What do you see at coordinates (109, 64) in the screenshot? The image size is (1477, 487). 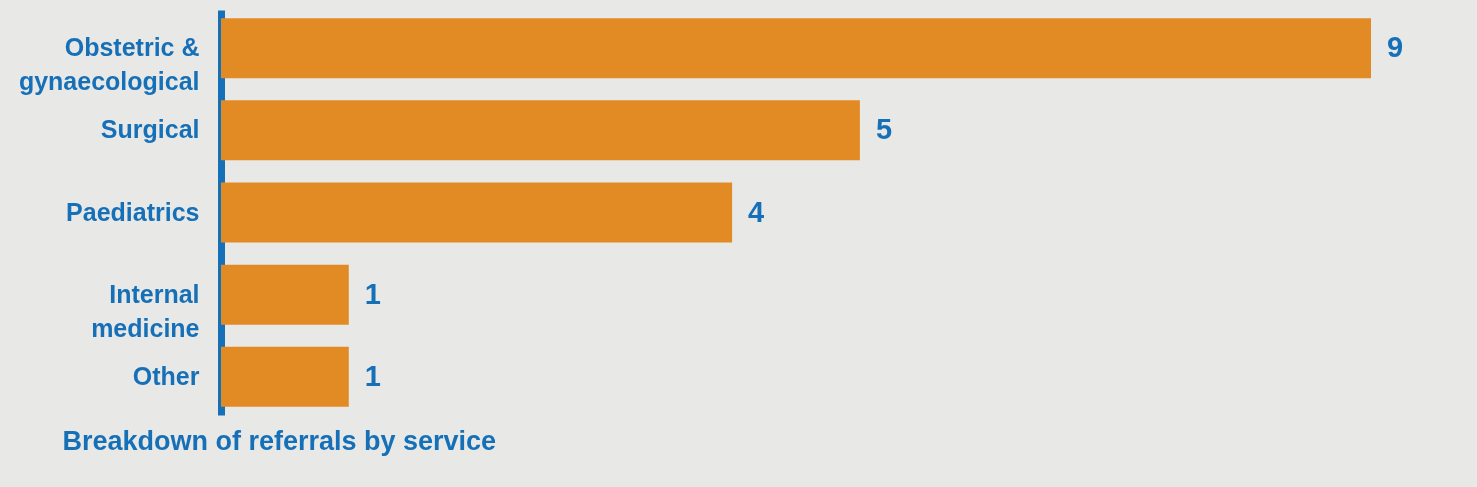 I see `y-tick-label: Obstetric & gynaecological` at bounding box center [109, 64].